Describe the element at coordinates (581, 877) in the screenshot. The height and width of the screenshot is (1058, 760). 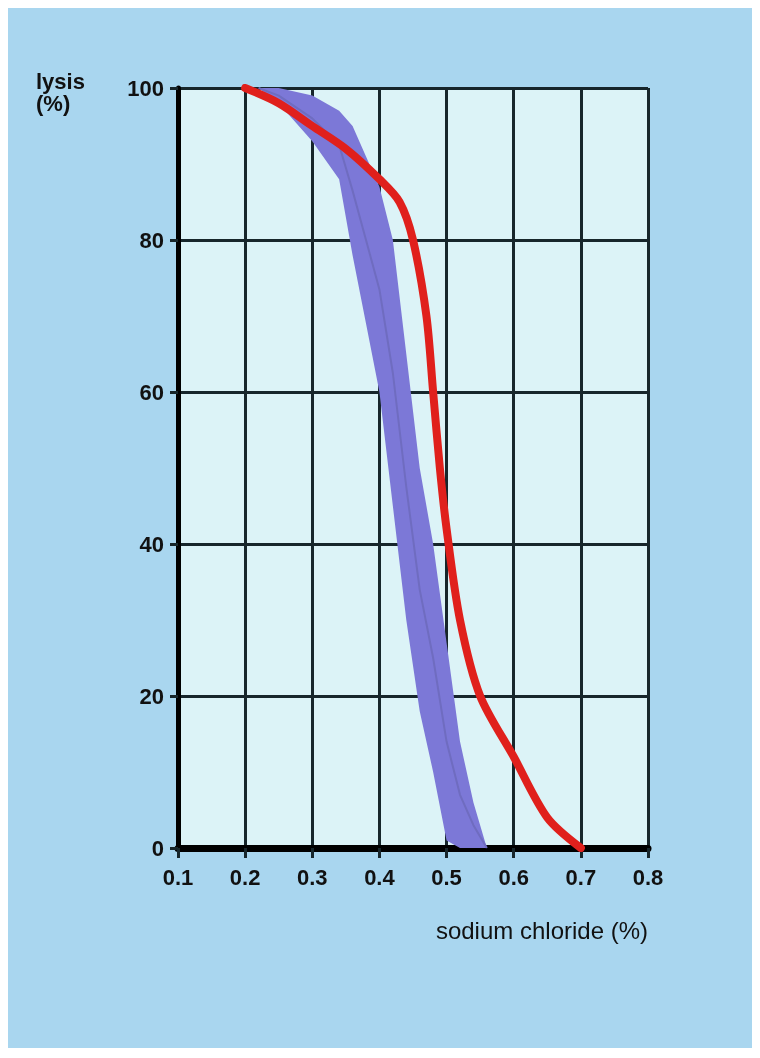
I see `x-tick-label: 0.7` at that location.